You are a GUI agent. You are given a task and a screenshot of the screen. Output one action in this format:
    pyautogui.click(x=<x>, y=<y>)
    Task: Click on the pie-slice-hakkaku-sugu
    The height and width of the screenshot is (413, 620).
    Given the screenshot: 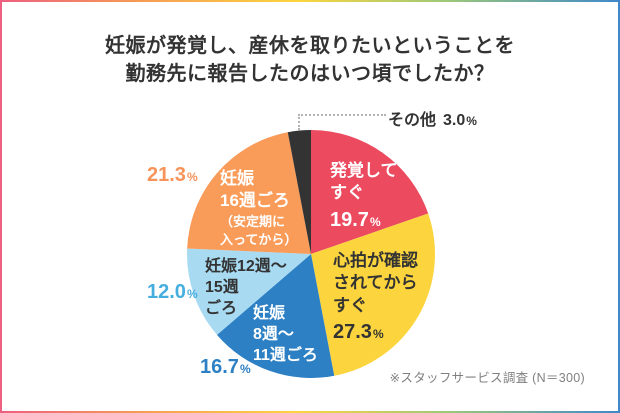 What is the action you would take?
    pyautogui.click(x=370, y=192)
    